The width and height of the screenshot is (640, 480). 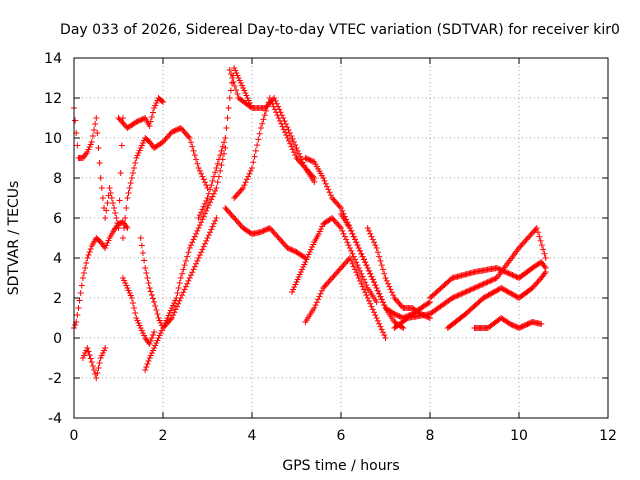 I want to click on x-tick-label: 12, so click(x=608, y=436).